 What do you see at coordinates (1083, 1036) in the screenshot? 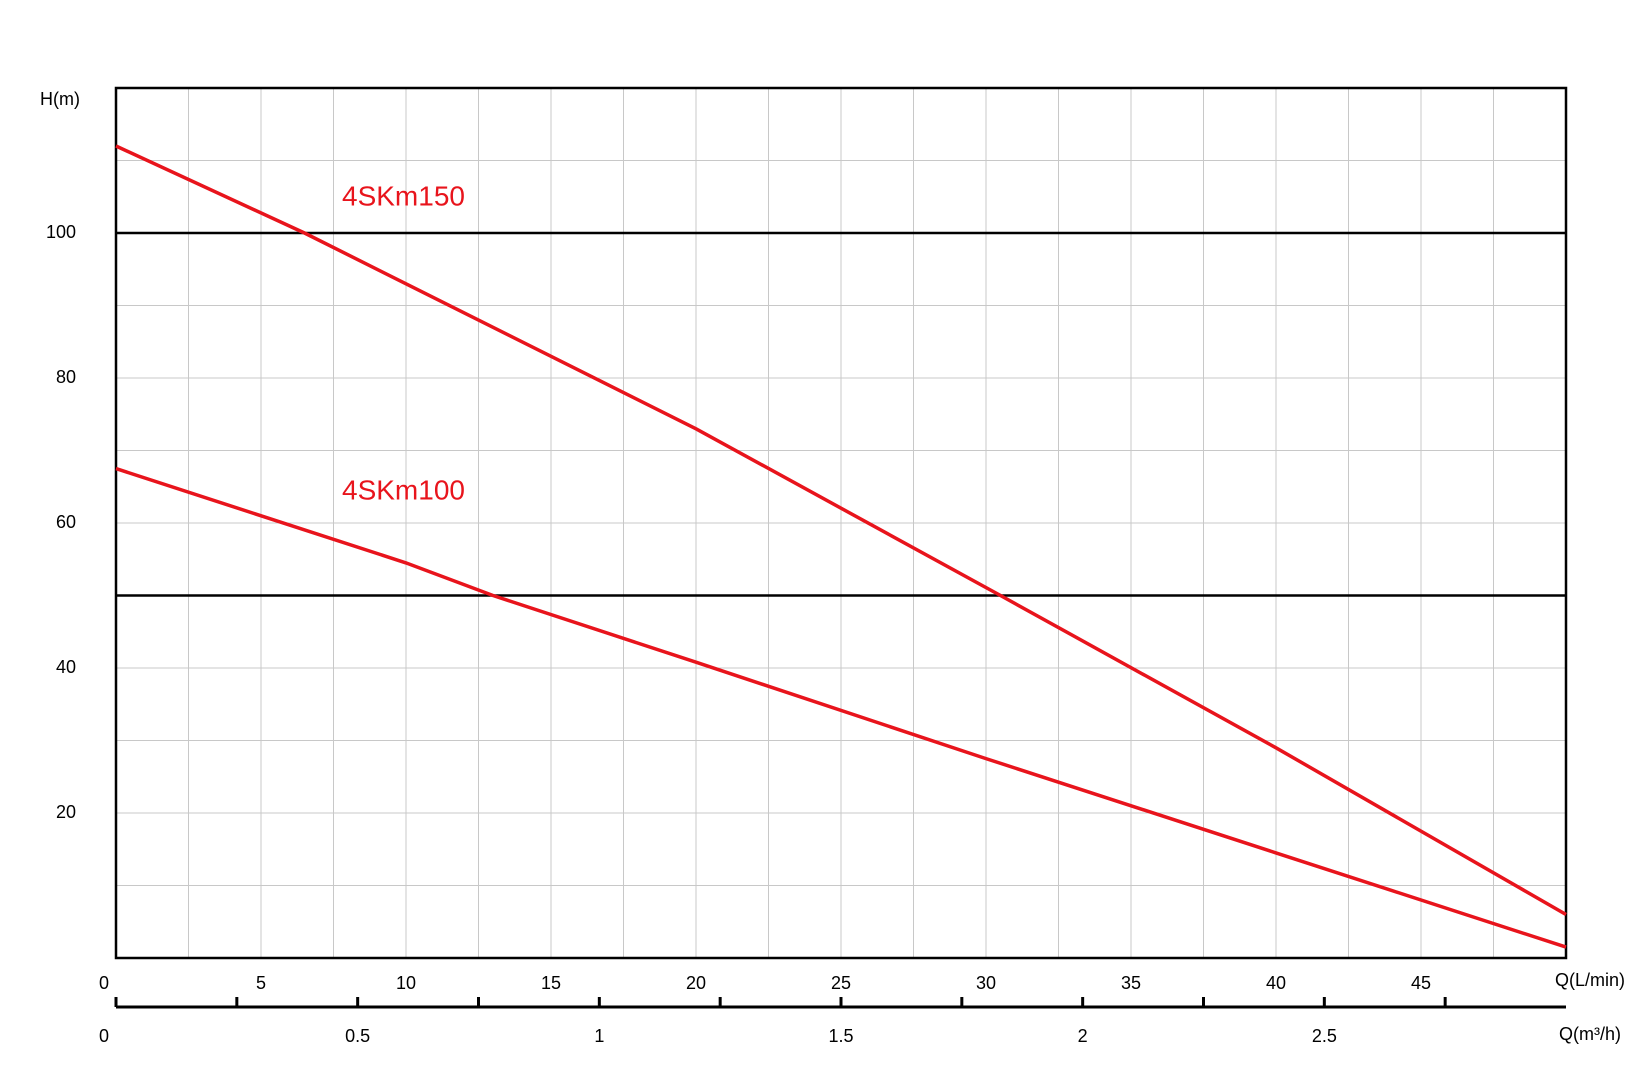
I see `x2-tick-label: 2` at bounding box center [1083, 1036].